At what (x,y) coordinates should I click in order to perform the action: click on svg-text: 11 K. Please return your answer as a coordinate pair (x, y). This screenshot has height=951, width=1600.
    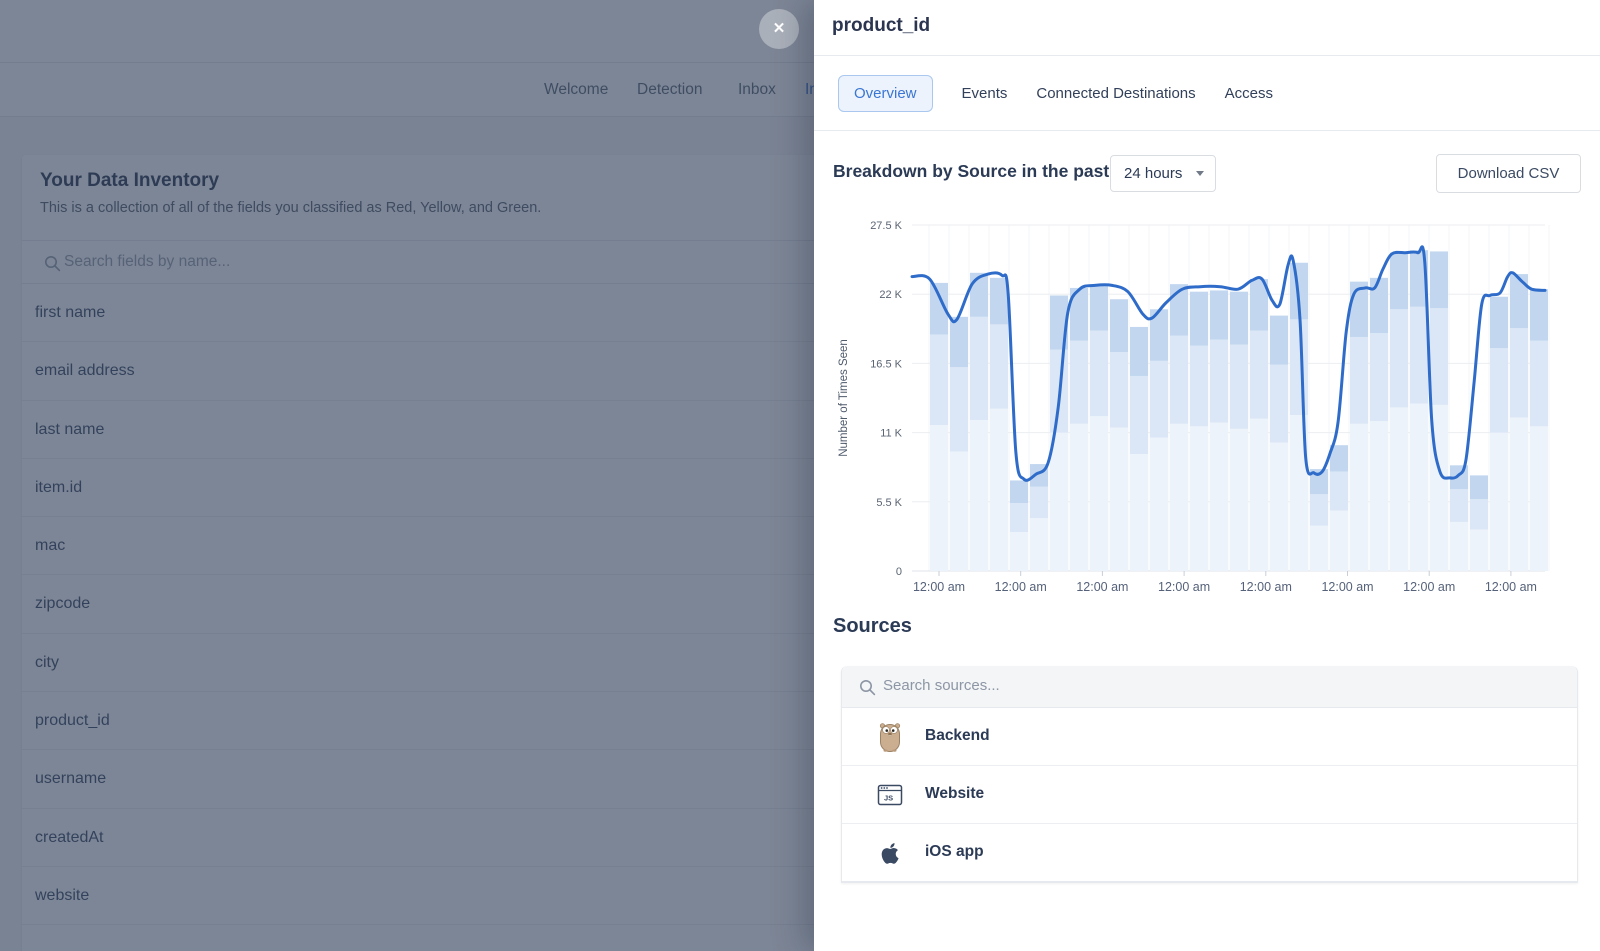
    Looking at the image, I should click on (891, 434).